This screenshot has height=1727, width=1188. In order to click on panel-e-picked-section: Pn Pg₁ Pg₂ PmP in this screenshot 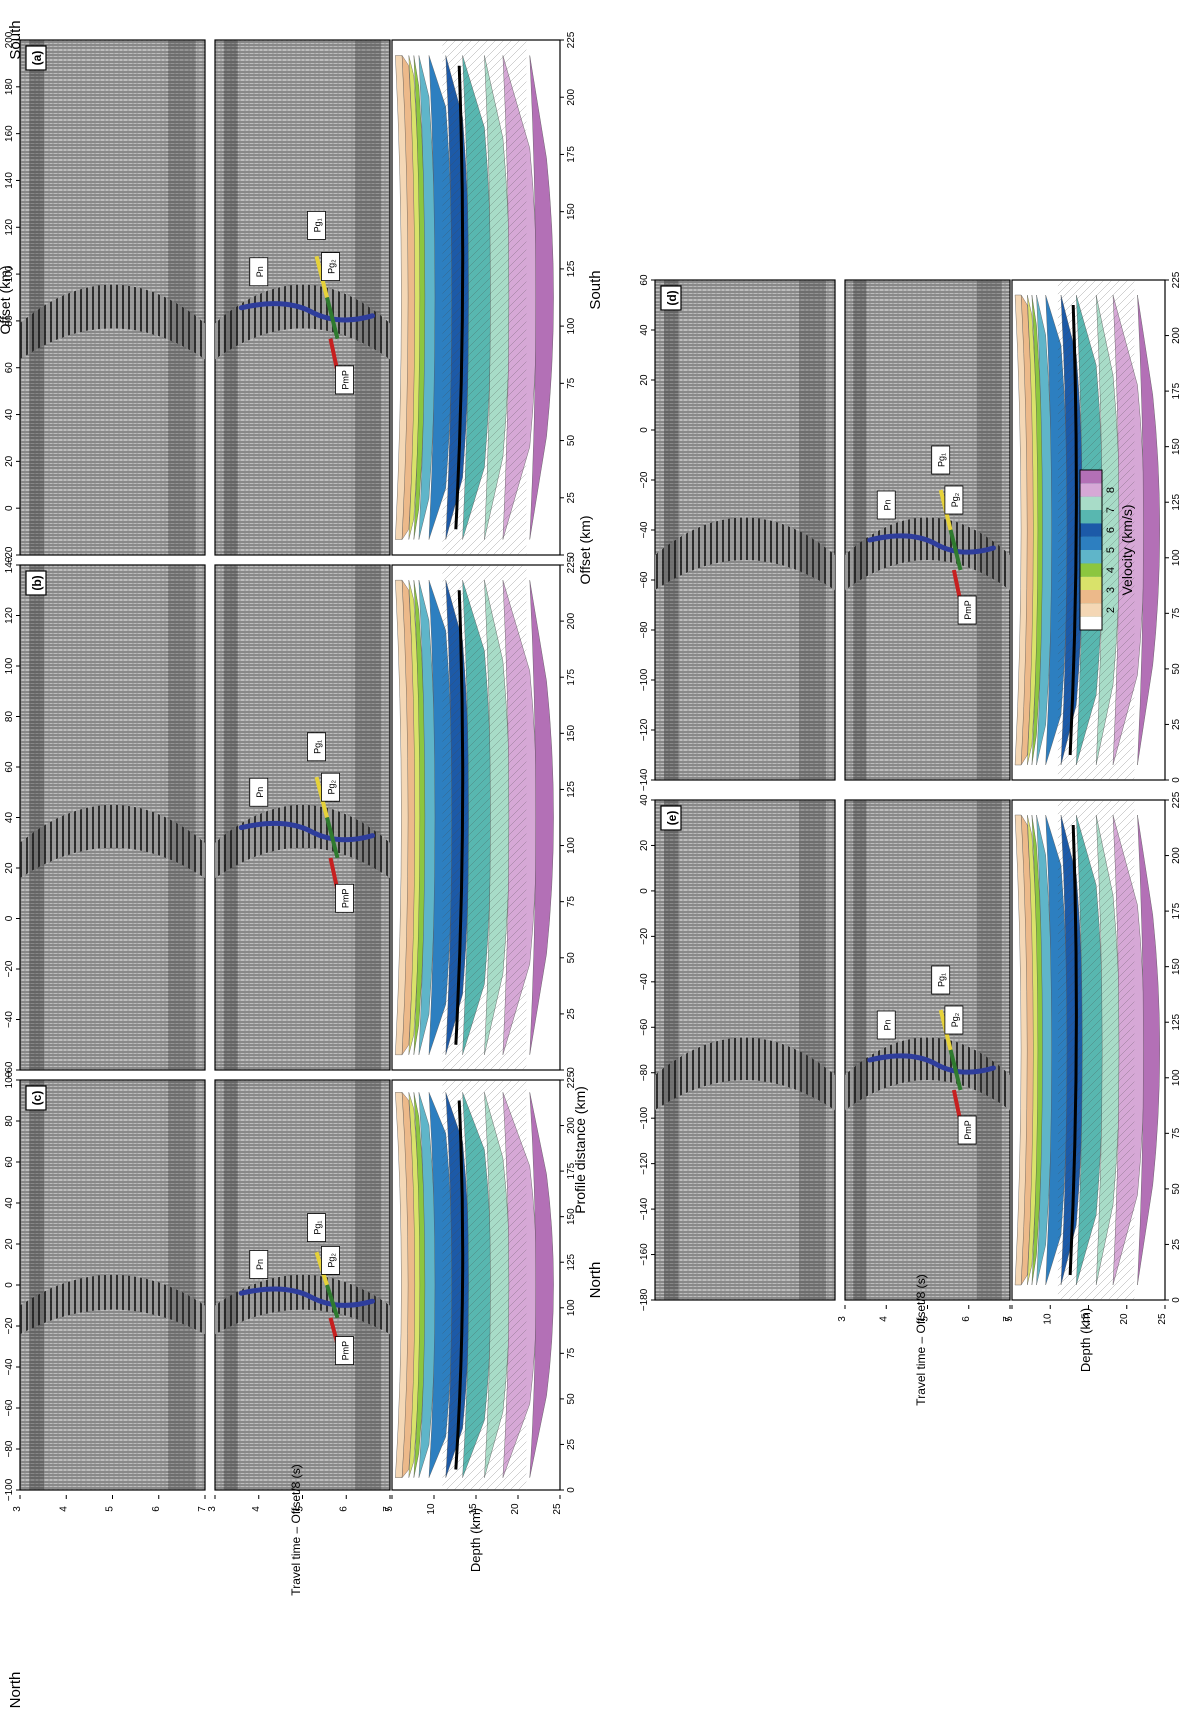, I will do `click(927, 1050)`.